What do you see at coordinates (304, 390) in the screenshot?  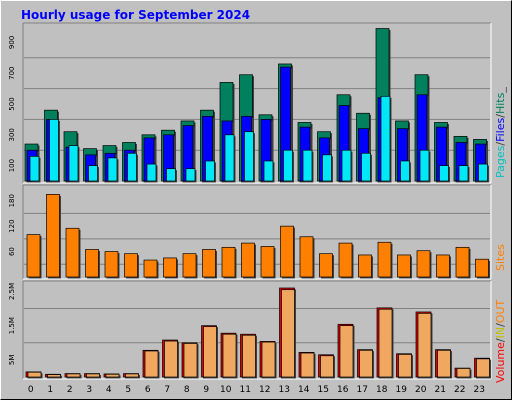 I see `x-tick-label: 14` at bounding box center [304, 390].